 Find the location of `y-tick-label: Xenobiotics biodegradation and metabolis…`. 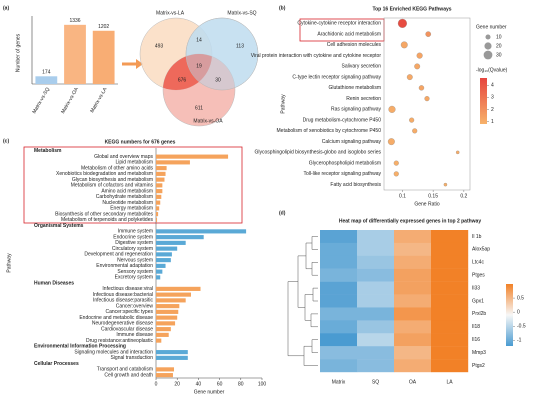

y-tick-label: Xenobiotics biodegradation and metabolis… is located at coordinates (104, 174).